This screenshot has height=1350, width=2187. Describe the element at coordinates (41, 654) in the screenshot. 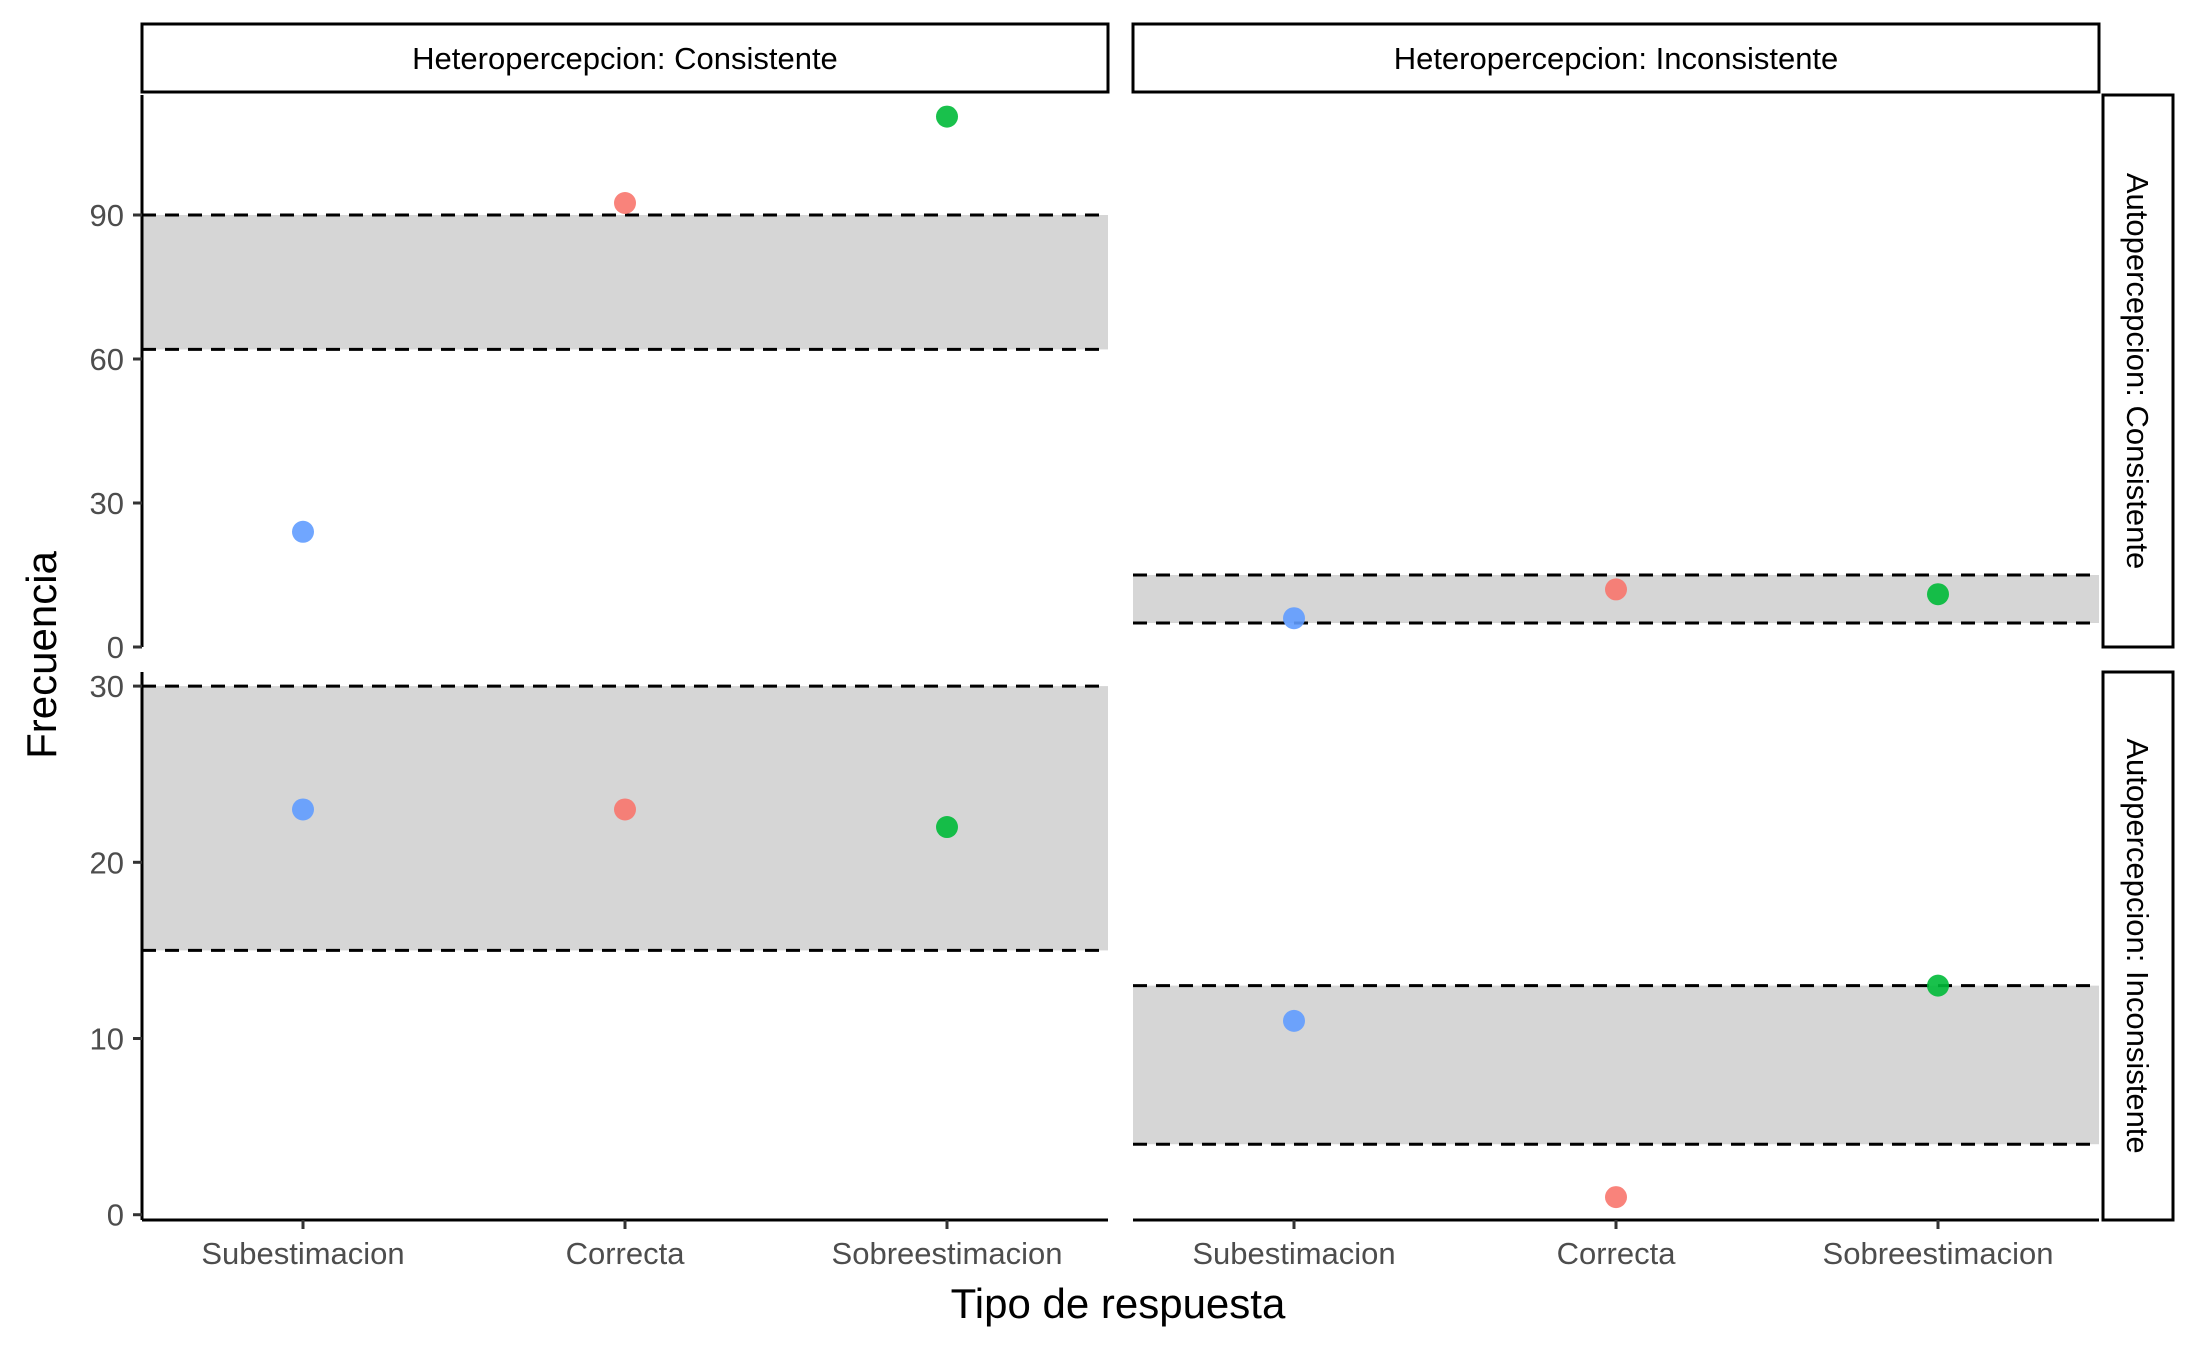

I see `y-axis-title: Frecuencia` at that location.